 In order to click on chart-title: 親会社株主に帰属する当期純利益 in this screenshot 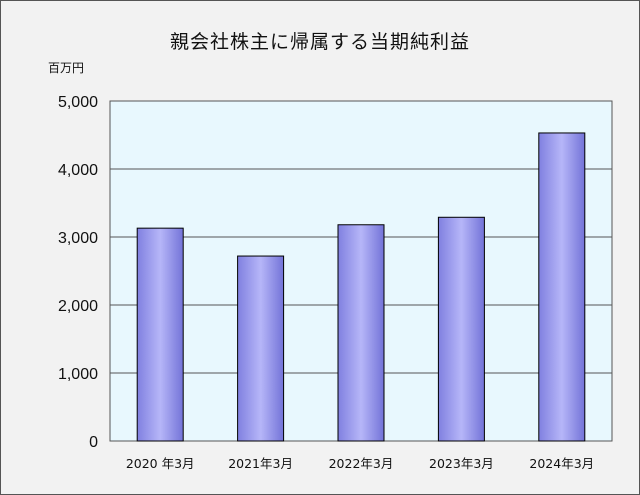, I will do `click(319, 42)`.